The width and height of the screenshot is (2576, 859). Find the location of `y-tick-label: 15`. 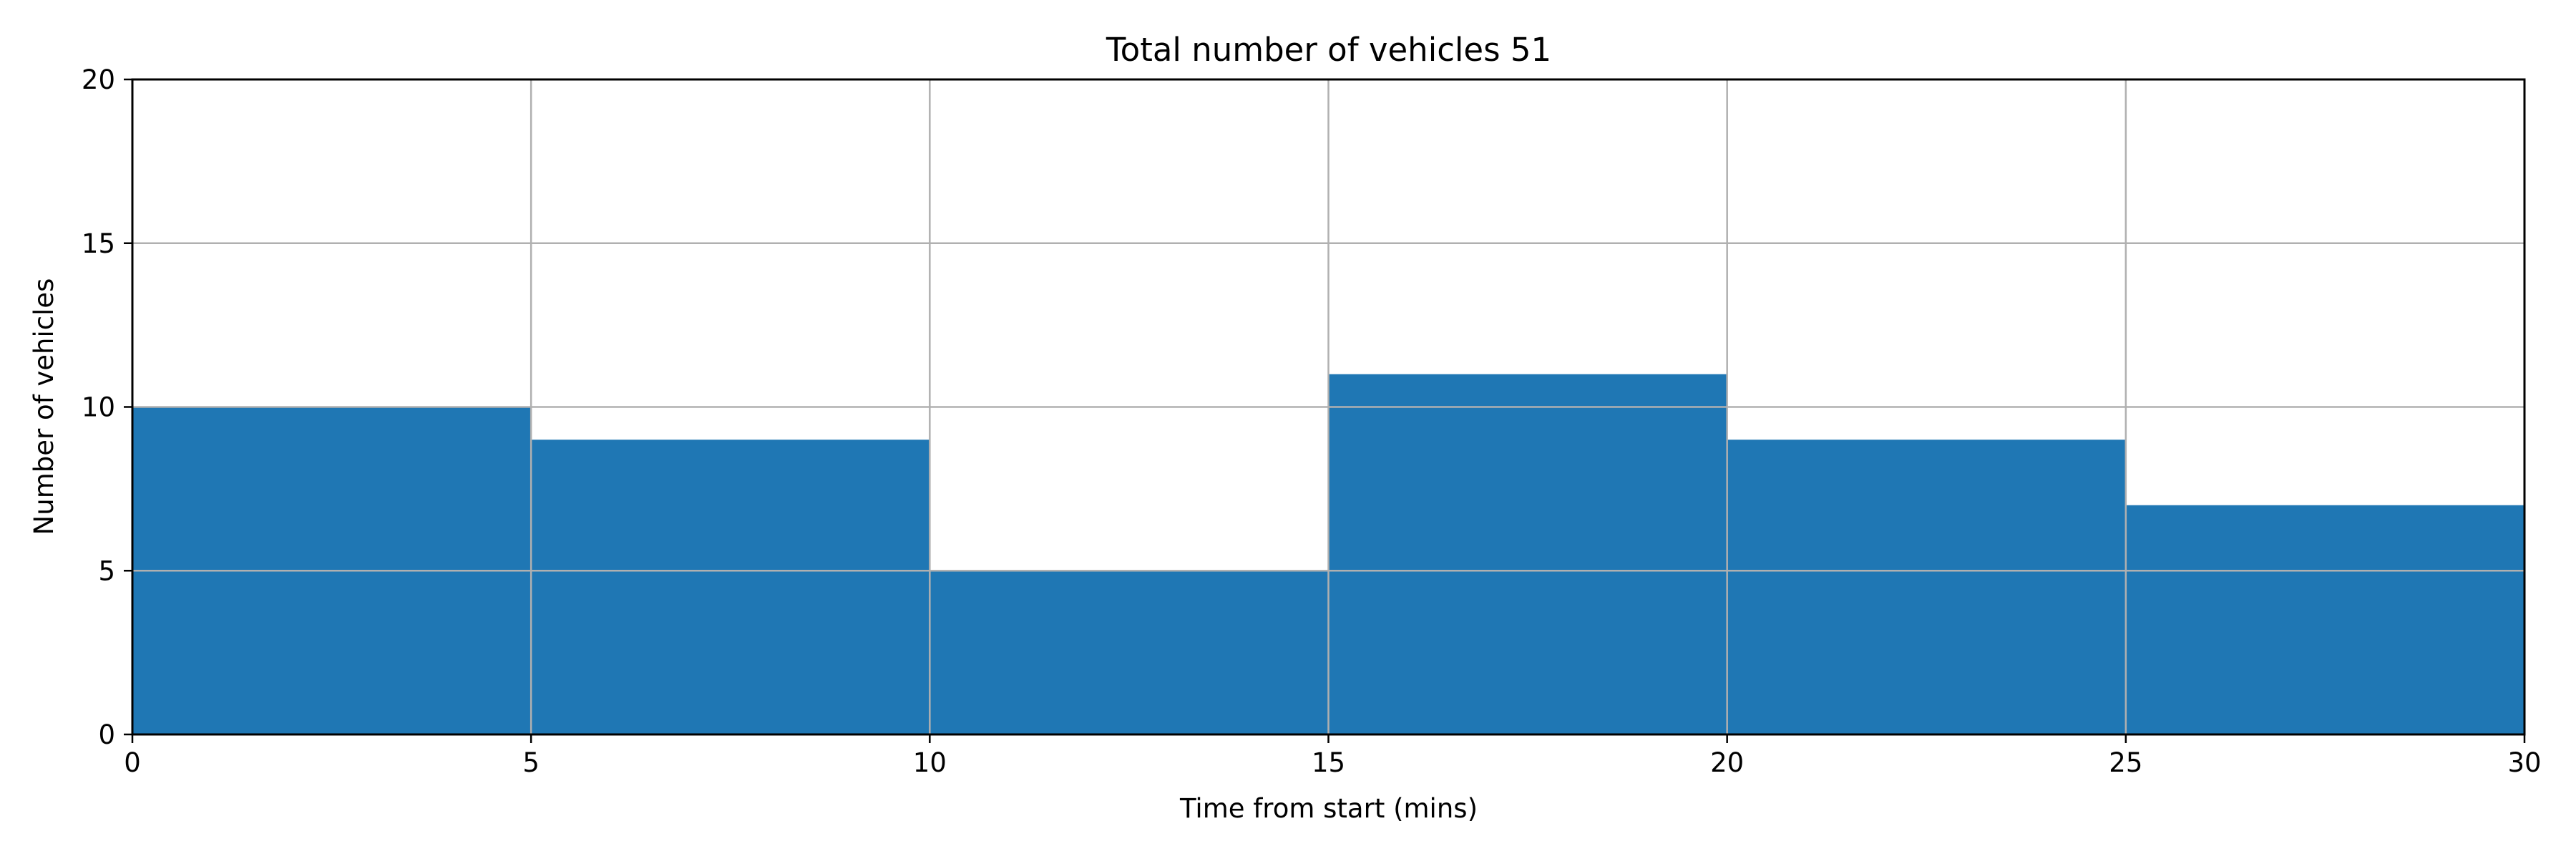

y-tick-label: 15 is located at coordinates (98, 243).